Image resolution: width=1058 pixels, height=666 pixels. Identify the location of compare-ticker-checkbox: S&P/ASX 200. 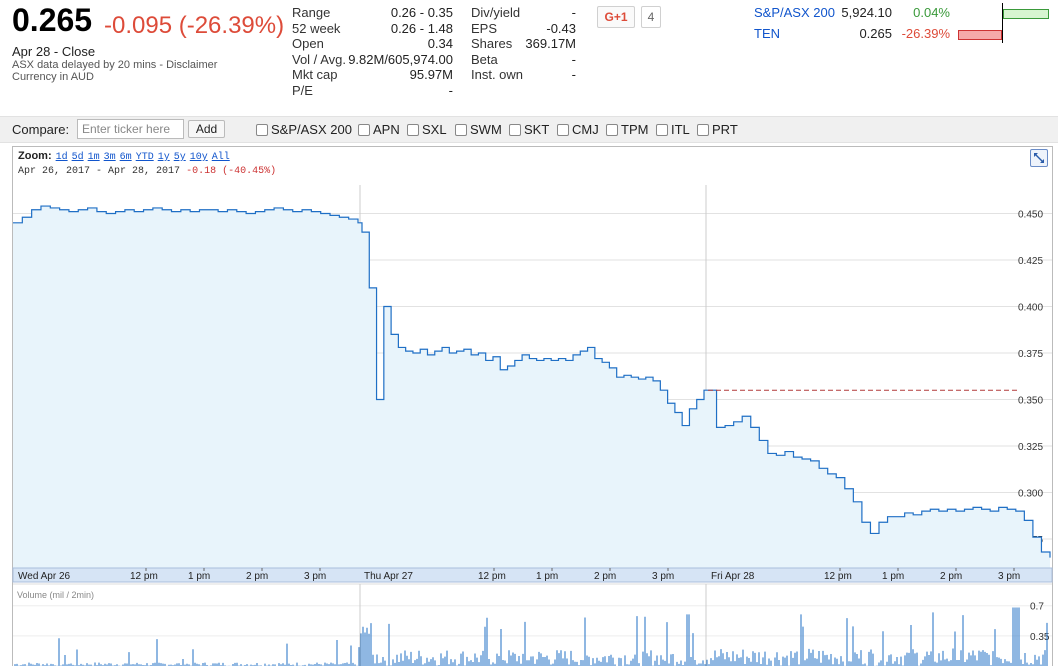
(304, 129).